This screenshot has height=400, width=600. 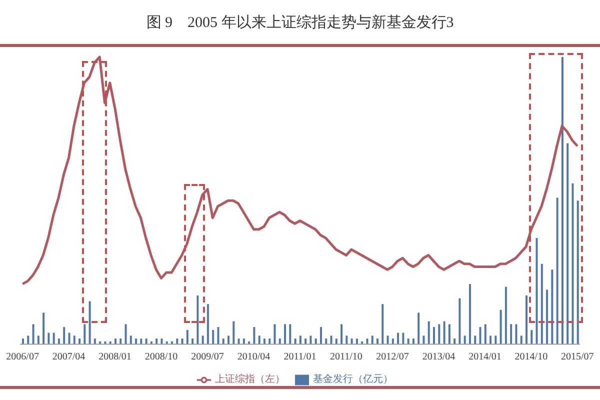 What do you see at coordinates (300, 23) in the screenshot?
I see `chart-title: 图 9 2005 年以来上证综指走势与新基金发行3` at bounding box center [300, 23].